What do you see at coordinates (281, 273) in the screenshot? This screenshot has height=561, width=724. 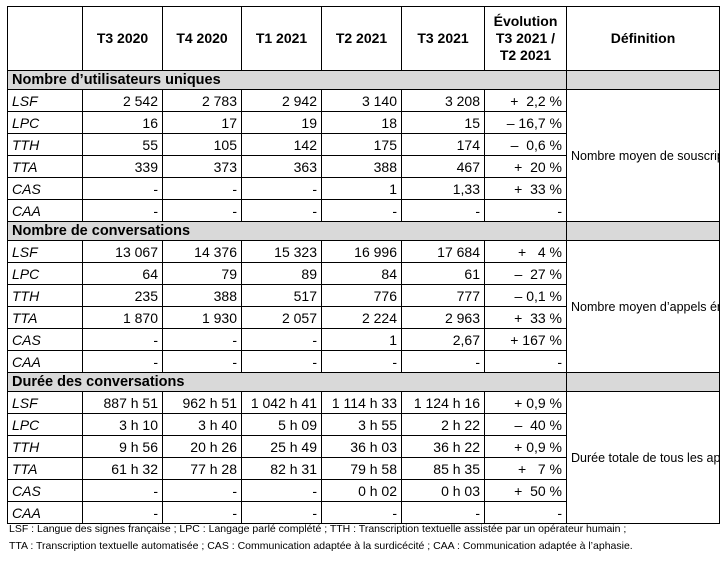 I see `table-cell: 89` at bounding box center [281, 273].